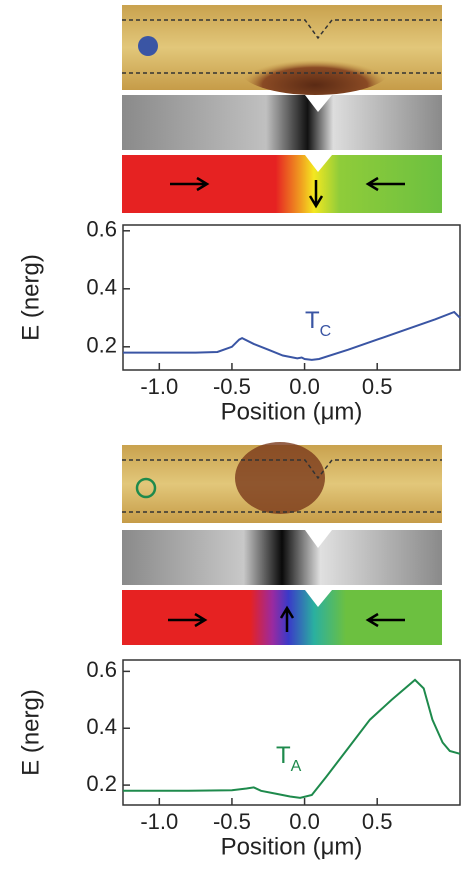  I want to click on marker-circle, so click(146, 488).